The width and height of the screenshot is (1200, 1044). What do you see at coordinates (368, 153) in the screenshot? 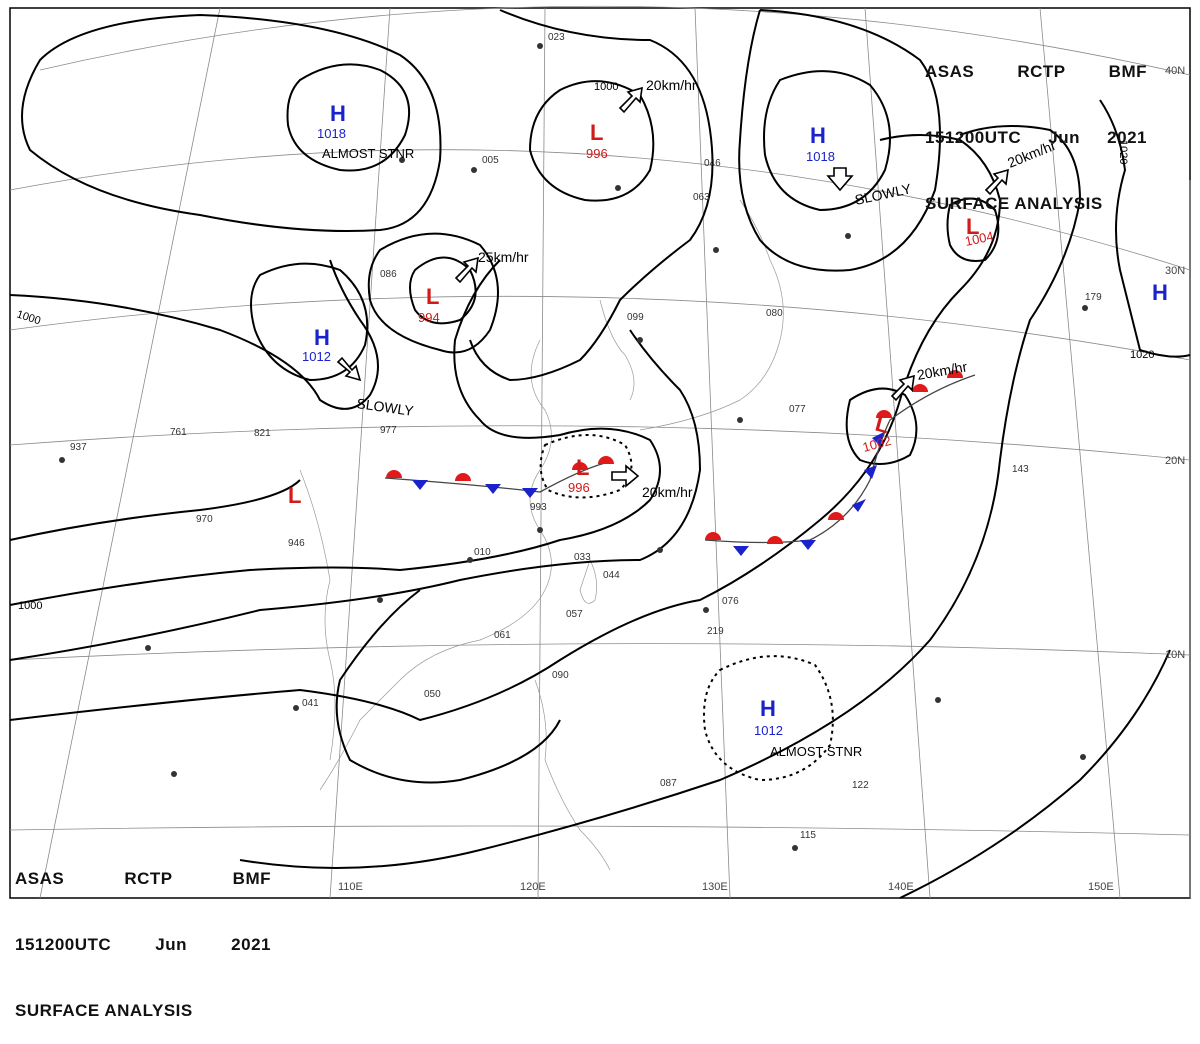
I see `stationary-note: ALMOST STNR` at bounding box center [368, 153].